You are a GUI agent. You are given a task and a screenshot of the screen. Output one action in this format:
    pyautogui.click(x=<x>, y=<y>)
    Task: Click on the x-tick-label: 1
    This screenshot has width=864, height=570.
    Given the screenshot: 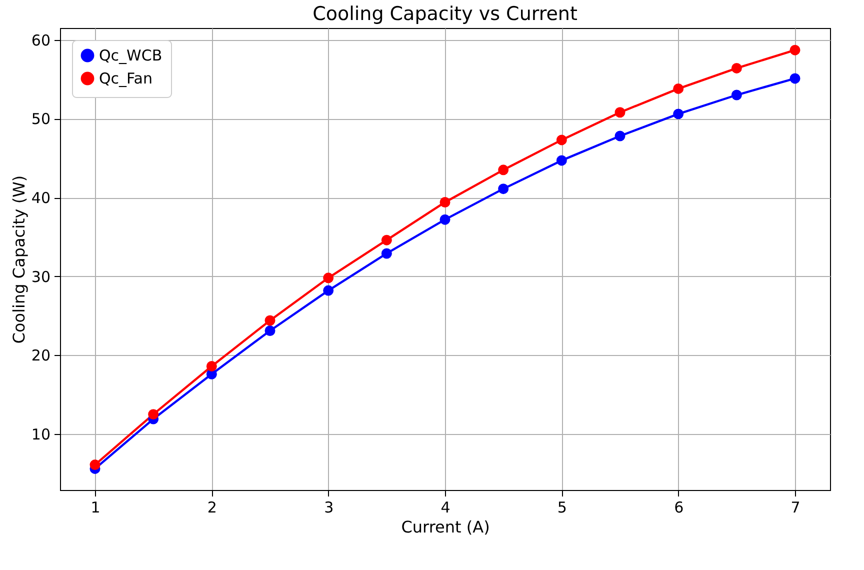 What is the action you would take?
    pyautogui.click(x=95, y=507)
    